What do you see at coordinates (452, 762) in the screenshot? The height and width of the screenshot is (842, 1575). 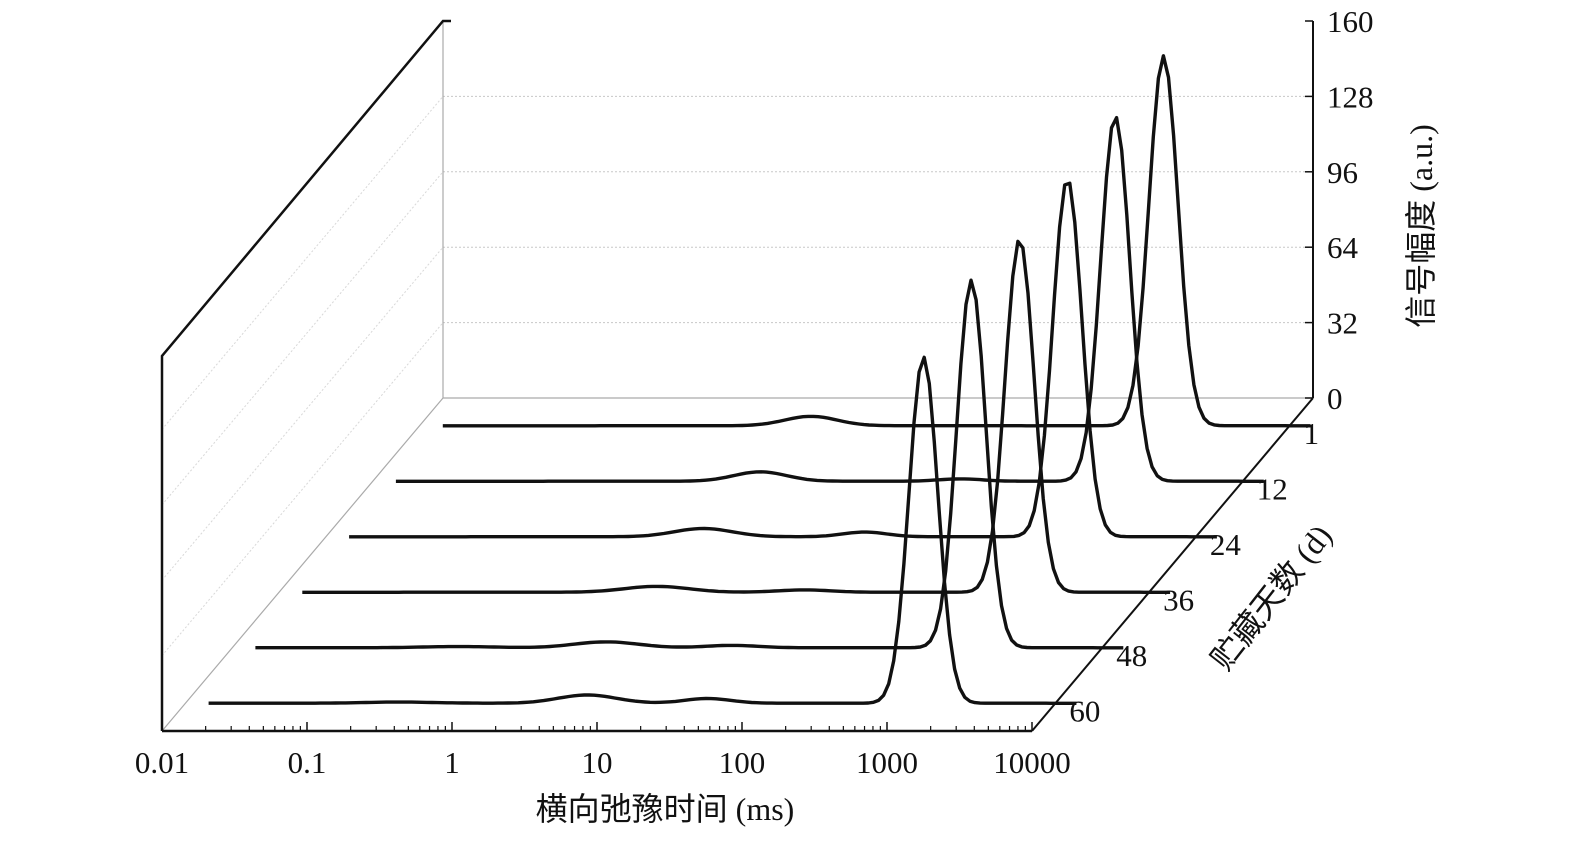 I see `x-tick-label: 1` at bounding box center [452, 762].